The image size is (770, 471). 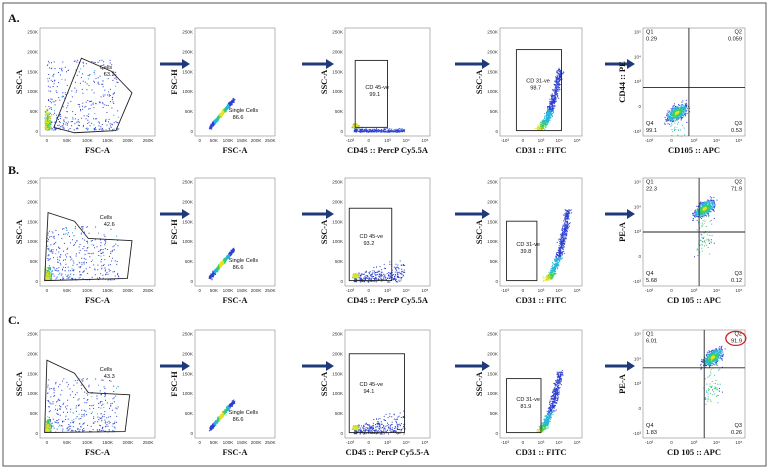 What do you see at coordinates (736, 341) in the screenshot?
I see `quadrant-value: 91.9` at bounding box center [736, 341].